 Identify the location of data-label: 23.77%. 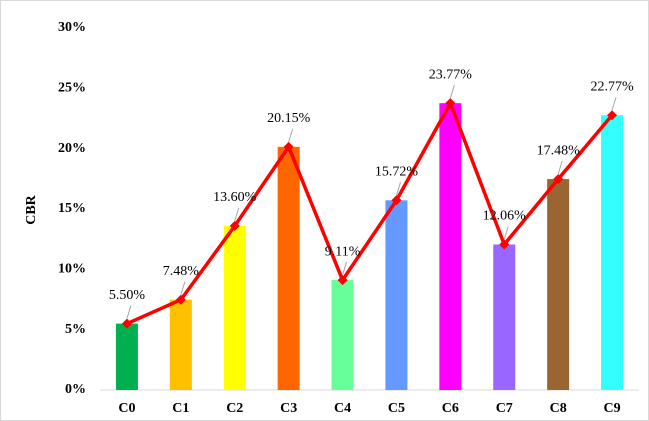
(451, 74).